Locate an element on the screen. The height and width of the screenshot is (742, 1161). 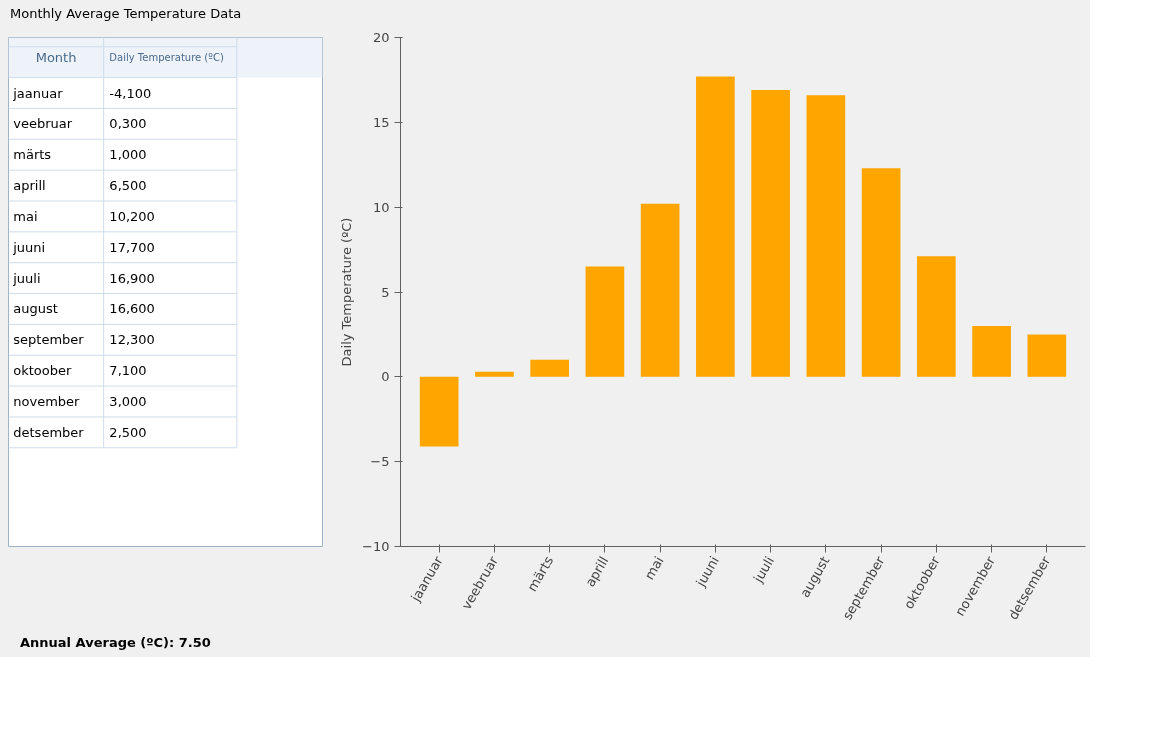
text: 6,500 is located at coordinates (128, 185).